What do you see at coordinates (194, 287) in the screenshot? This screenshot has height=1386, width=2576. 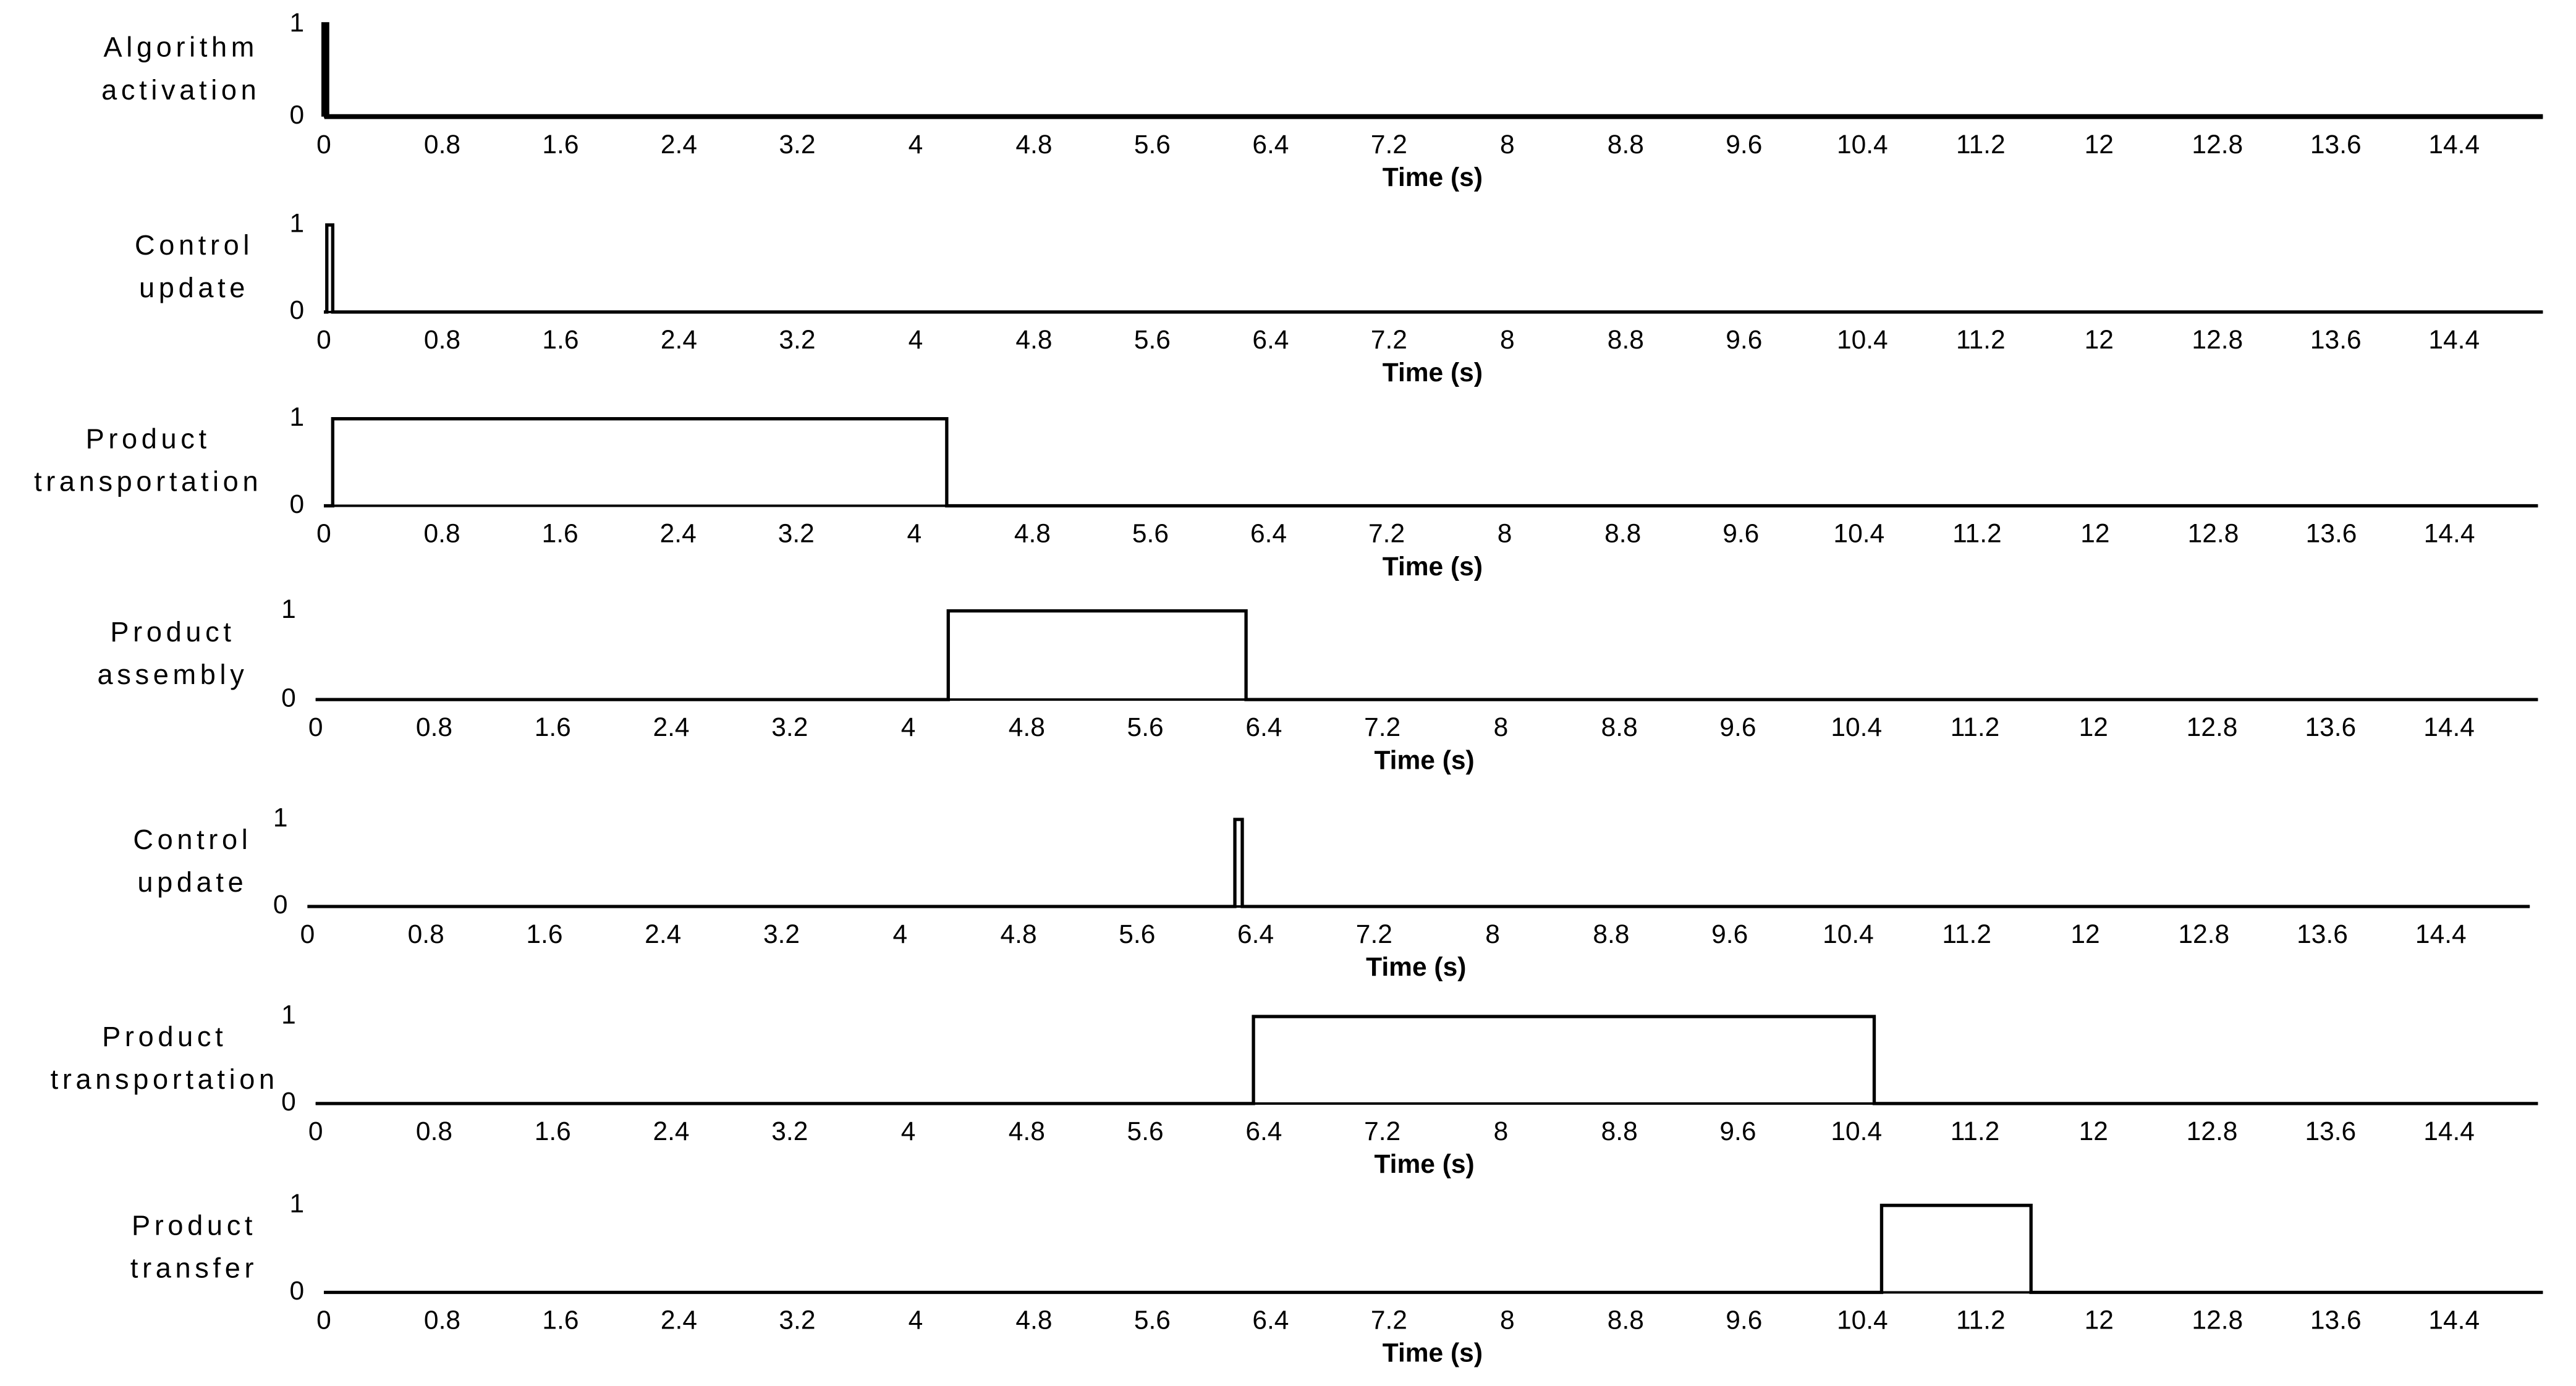 I see `y-axis-label: update` at bounding box center [194, 287].